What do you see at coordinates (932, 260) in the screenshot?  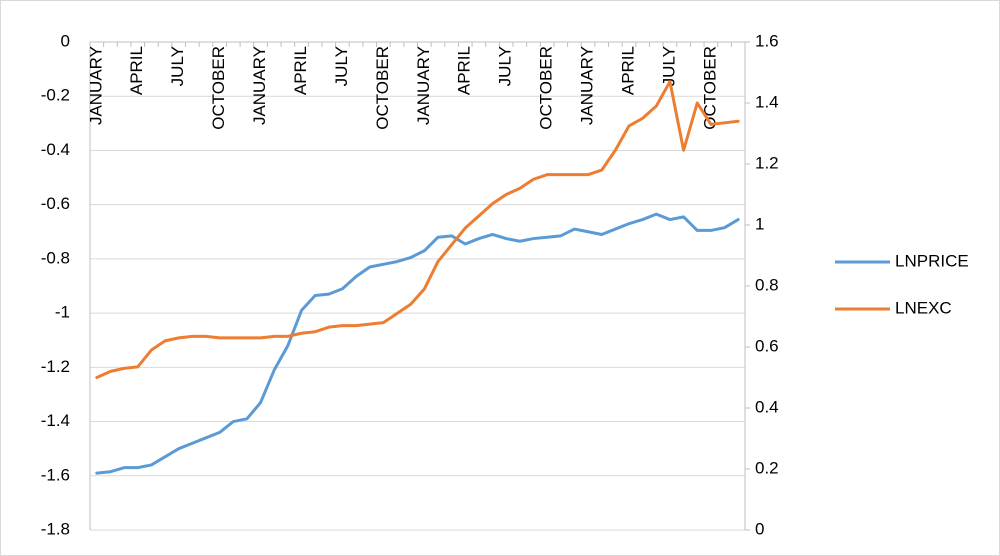 I see `legend-label: LNPRICE` at bounding box center [932, 260].